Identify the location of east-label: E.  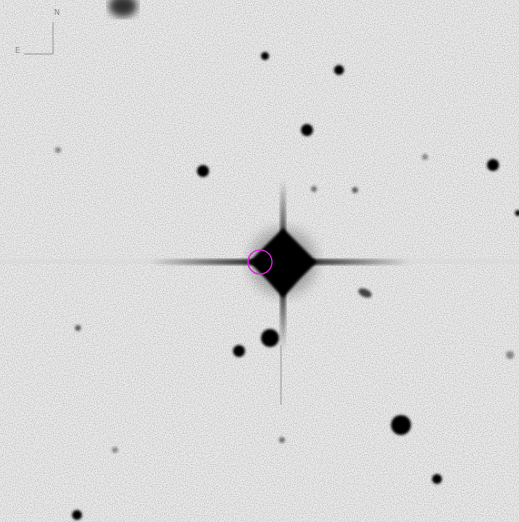
(17, 50).